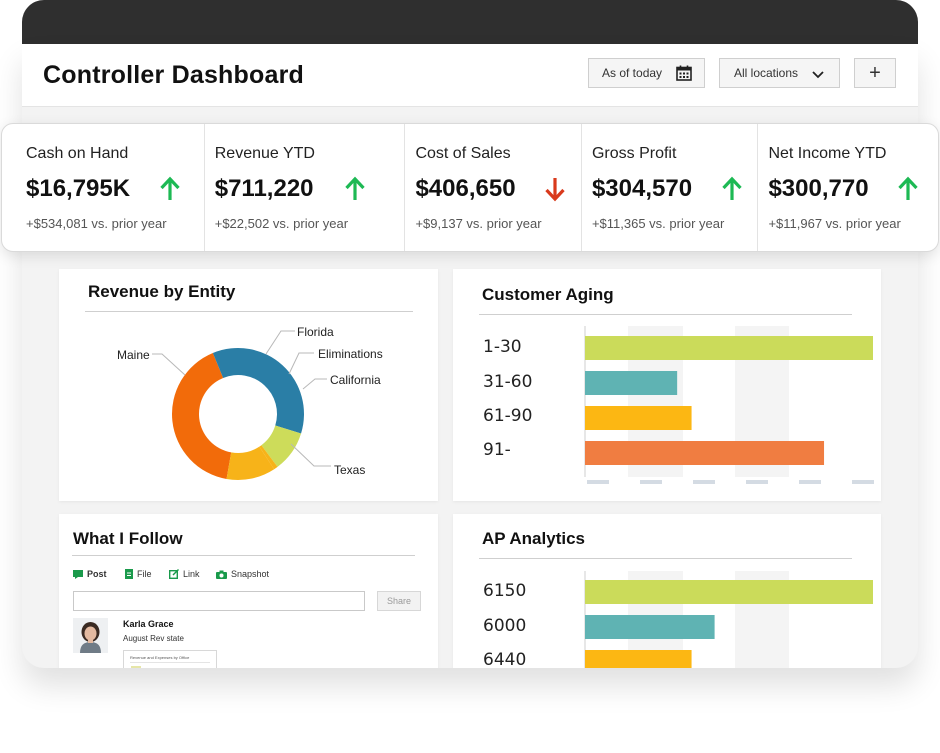 The height and width of the screenshot is (753, 940). Describe the element at coordinates (834, 223) in the screenshot. I see `kpi-comparison: +$11,967 vs. prior year` at that location.